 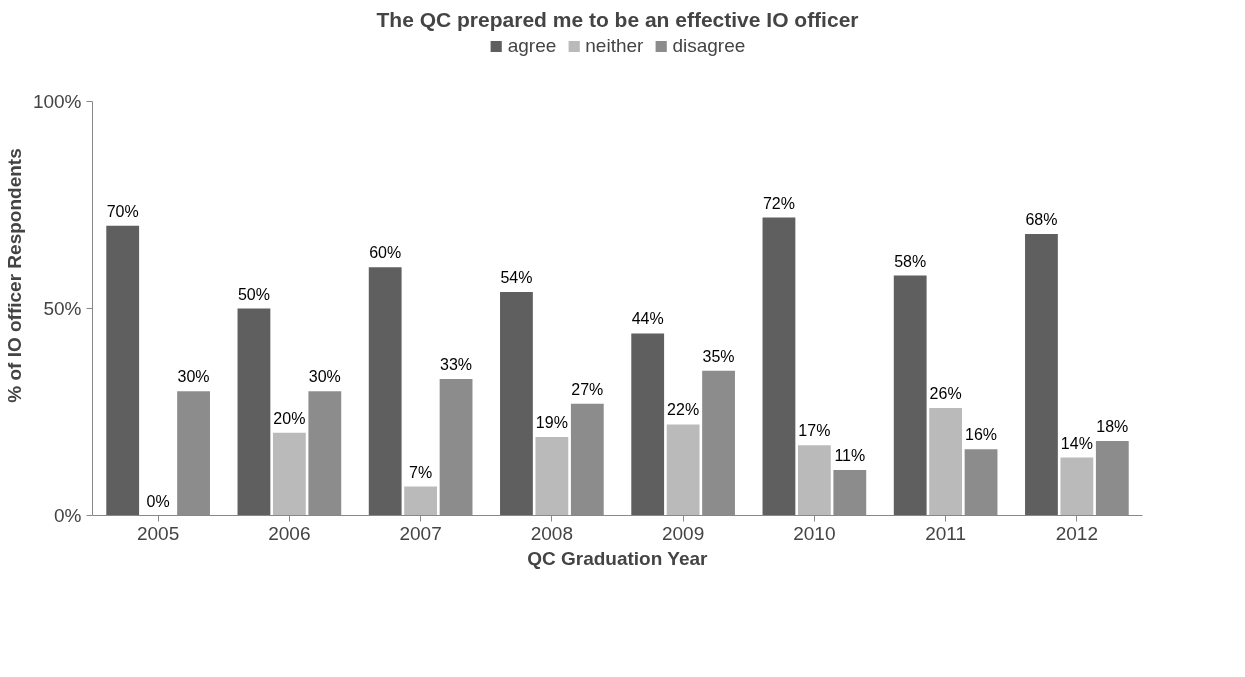 What do you see at coordinates (946, 533) in the screenshot?
I see `x-tick-label: 2011` at bounding box center [946, 533].